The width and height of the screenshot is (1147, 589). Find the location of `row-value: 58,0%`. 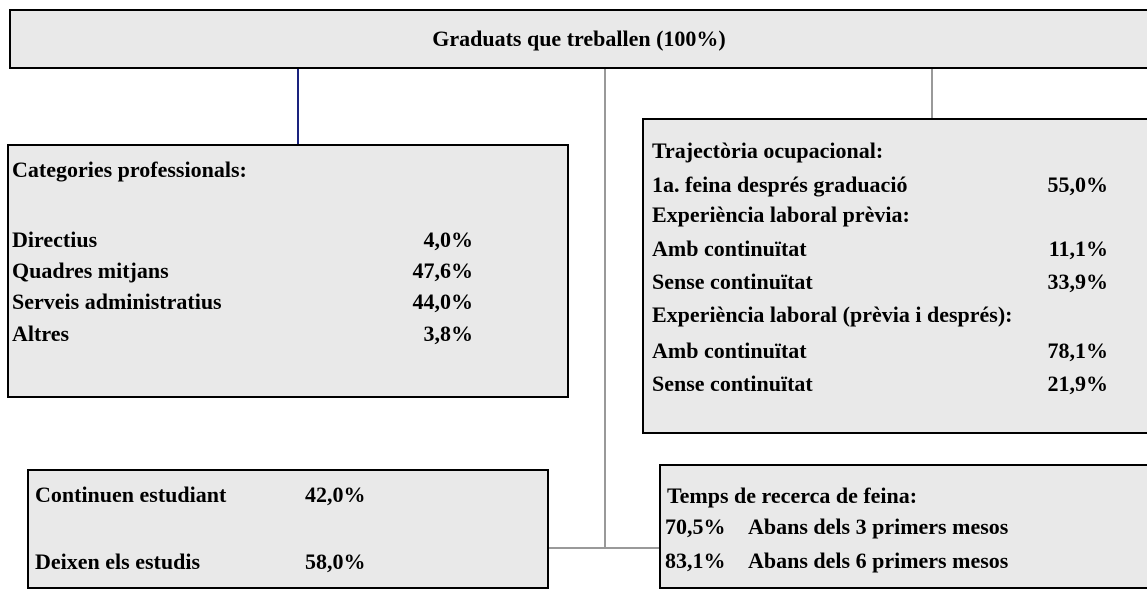

row-value: 58,0% is located at coordinates (335, 561).